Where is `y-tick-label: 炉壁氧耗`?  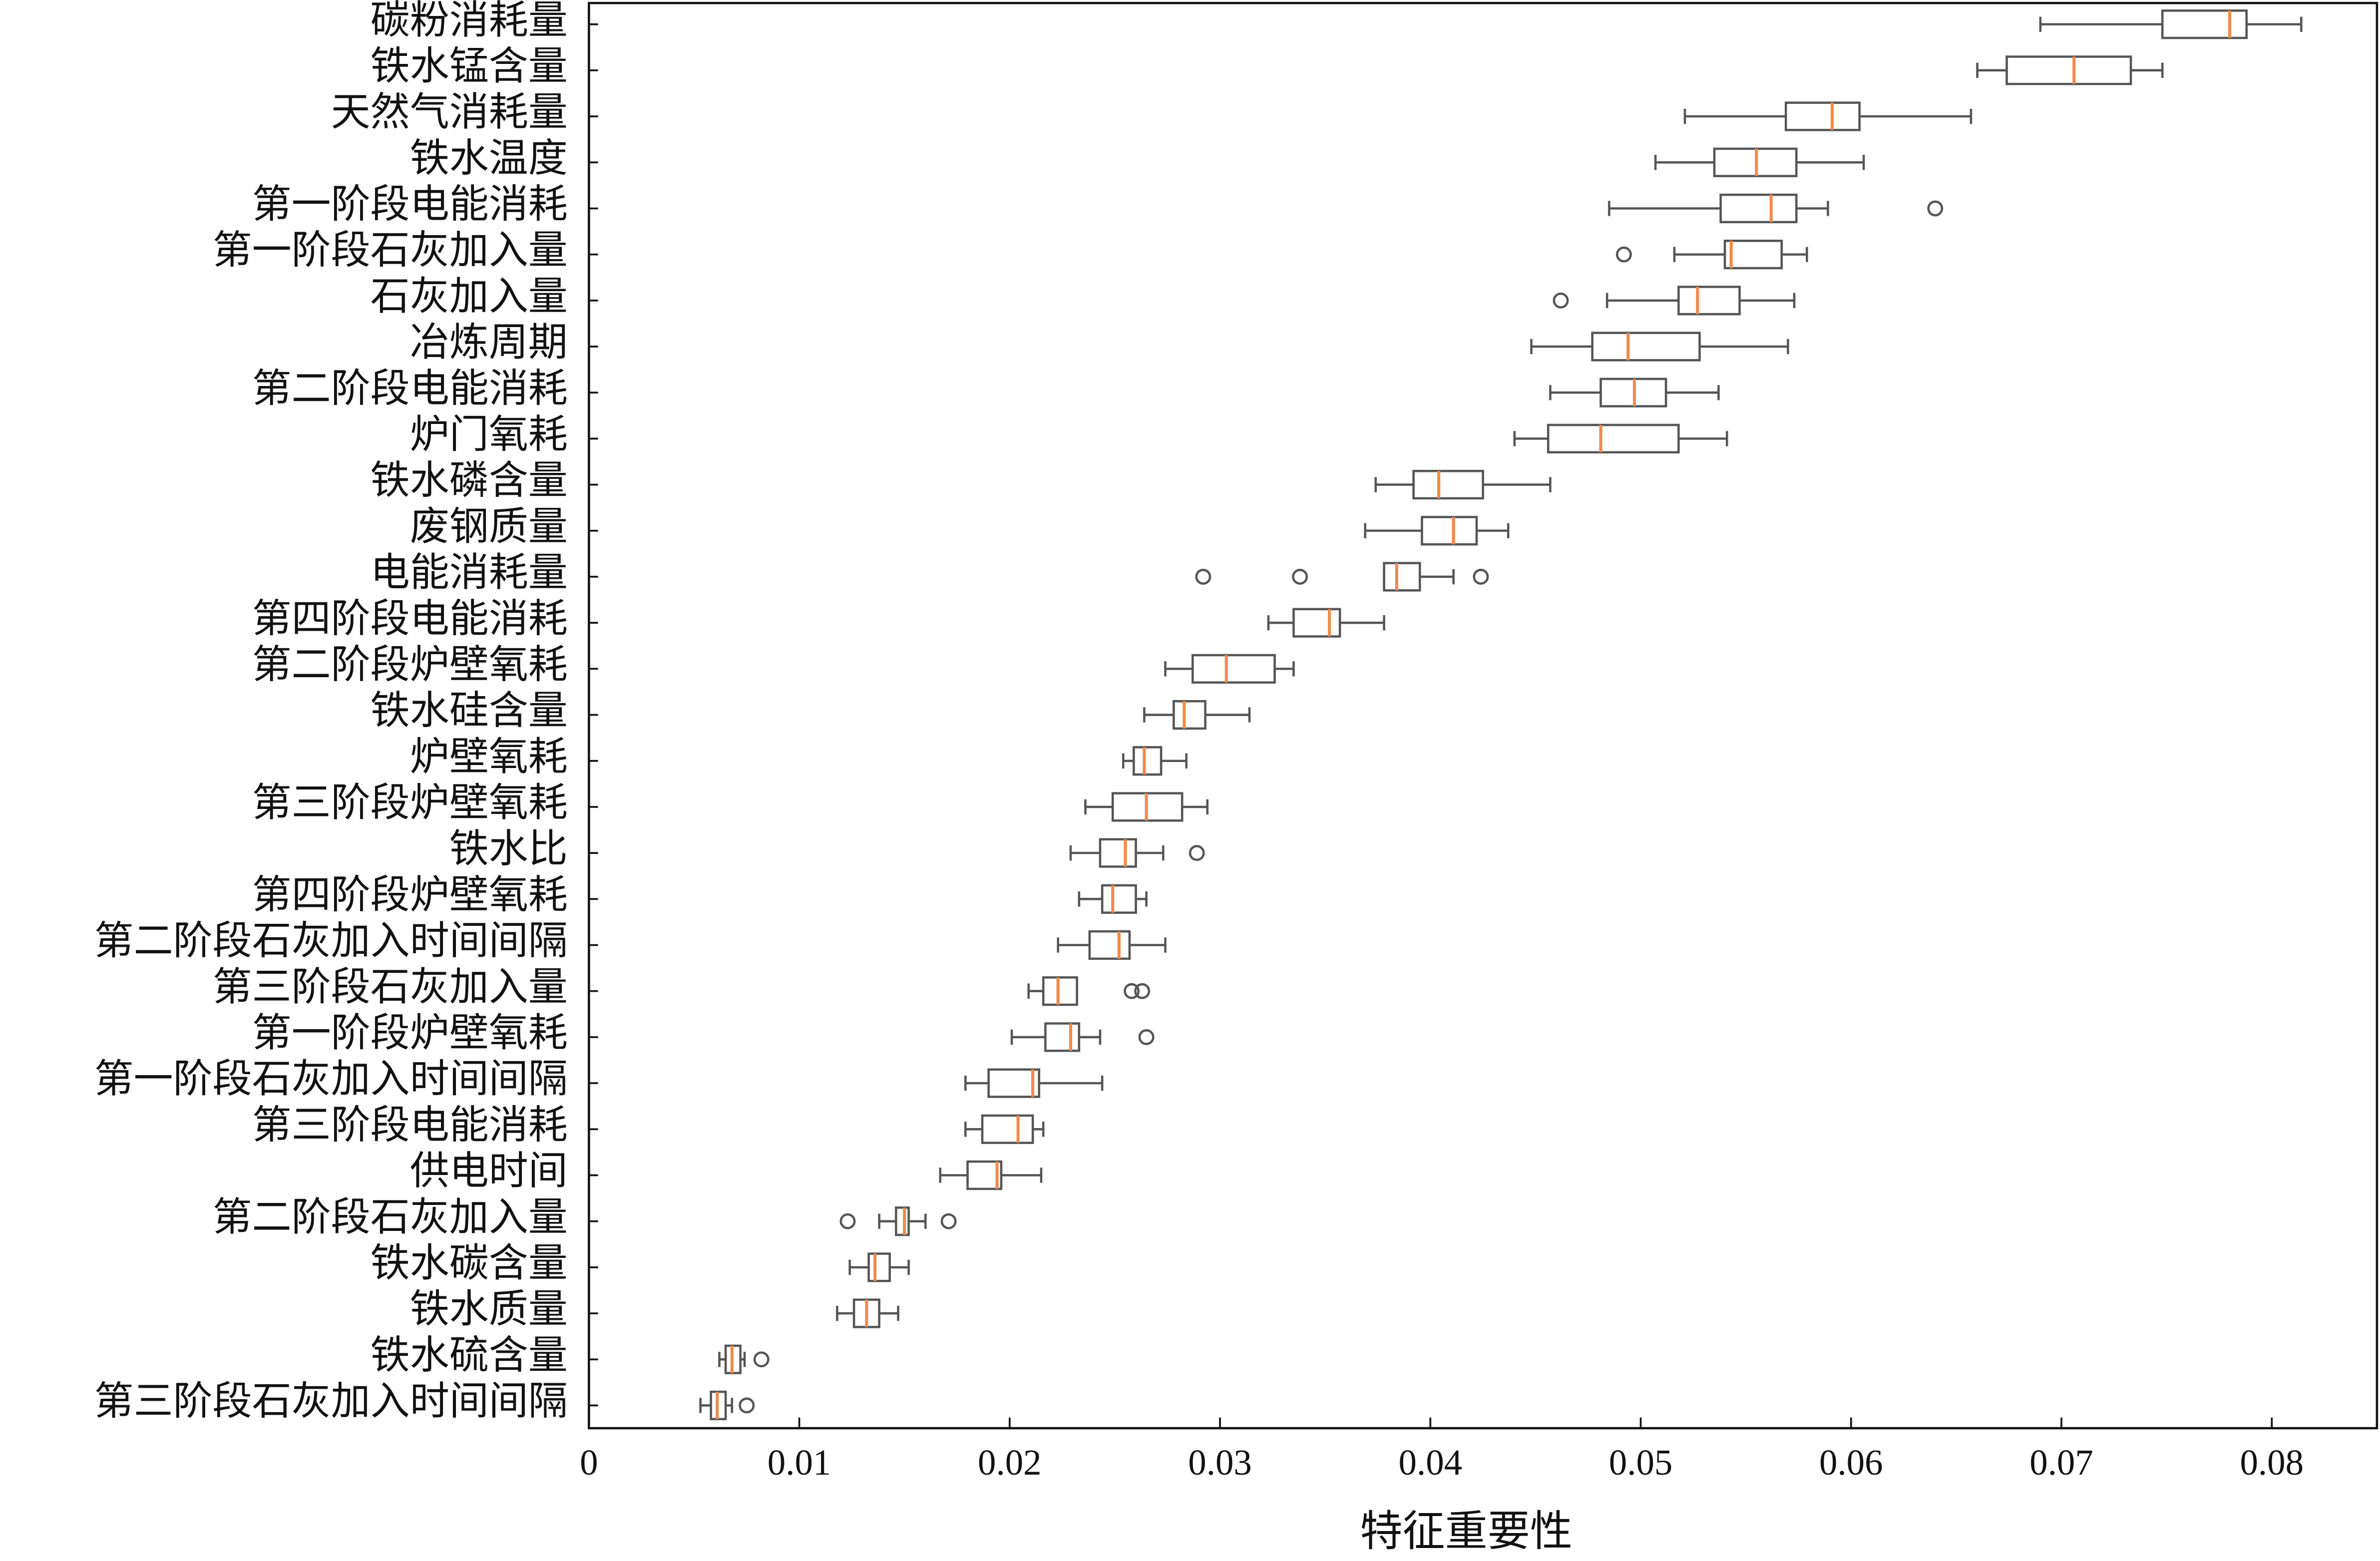
y-tick-label: 炉壁氧耗 is located at coordinates (489, 757).